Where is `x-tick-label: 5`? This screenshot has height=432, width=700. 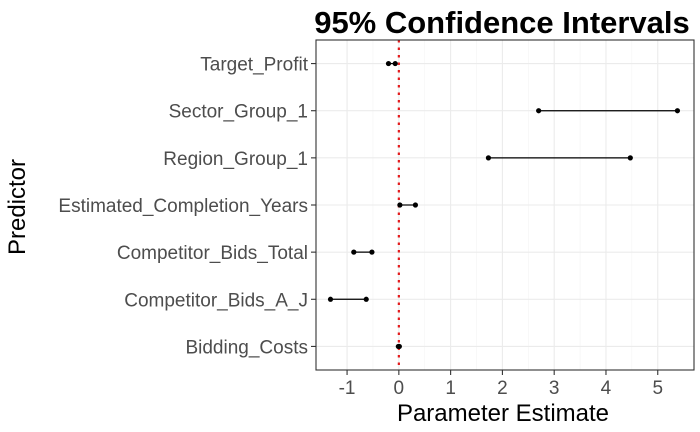
x-tick-label: 5 is located at coordinates (657, 388).